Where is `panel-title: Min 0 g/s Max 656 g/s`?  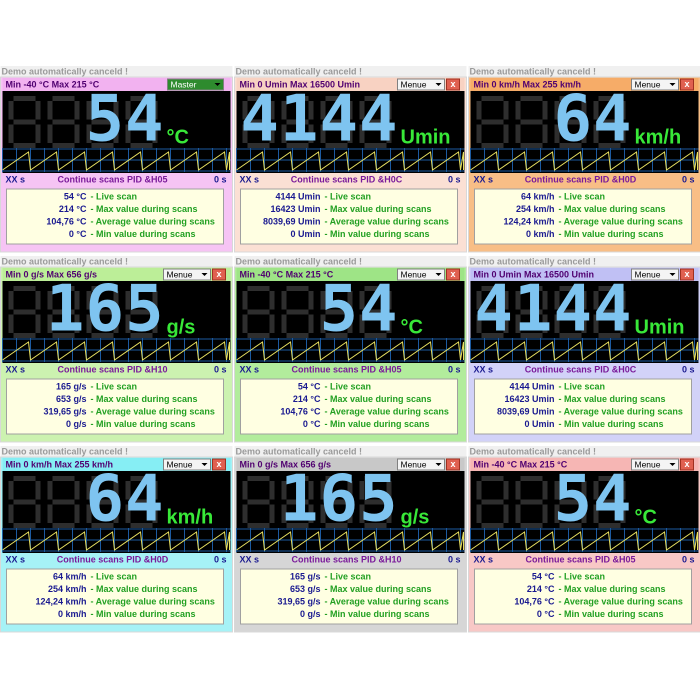 panel-title: Min 0 g/s Max 656 g/s is located at coordinates (286, 464).